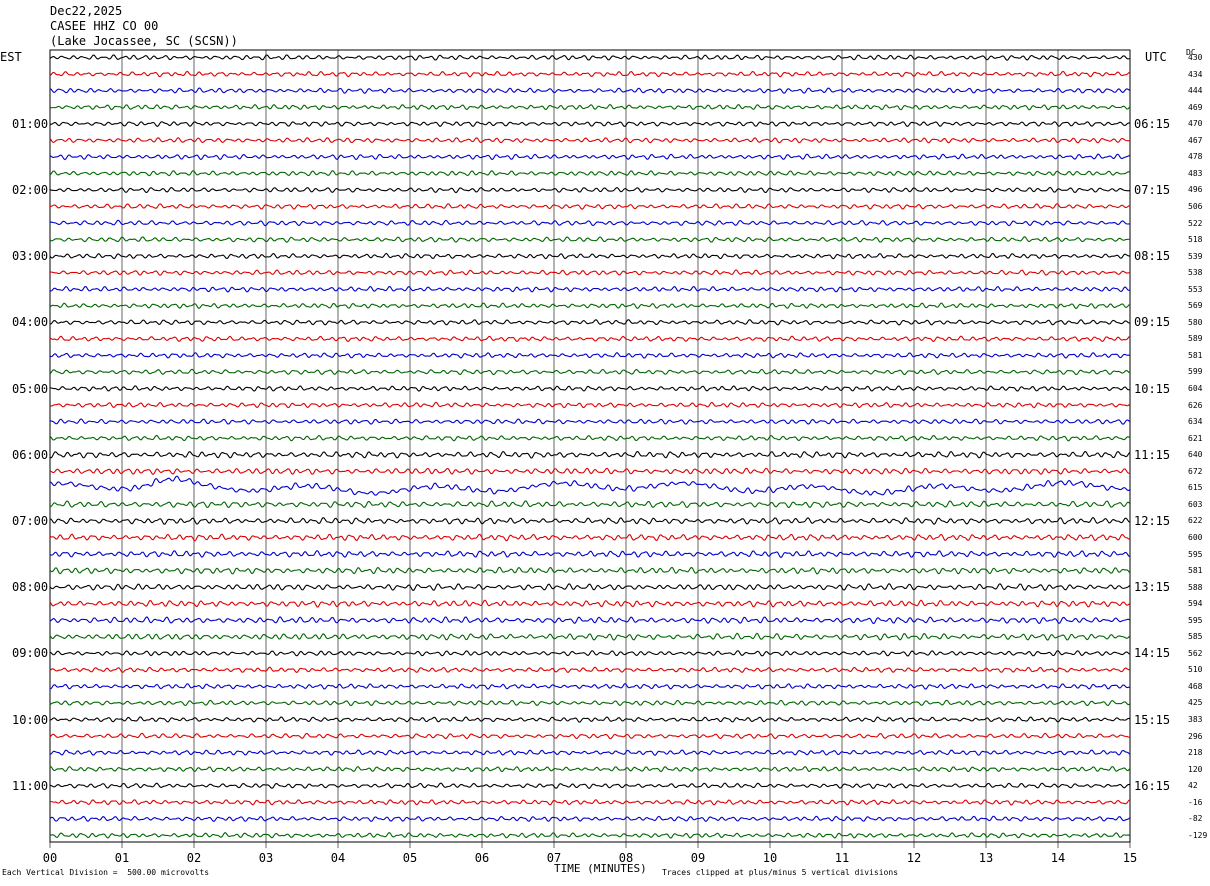 This screenshot has height=886, width=1210. I want to click on left-hour-label: 09:00, so click(30, 653).